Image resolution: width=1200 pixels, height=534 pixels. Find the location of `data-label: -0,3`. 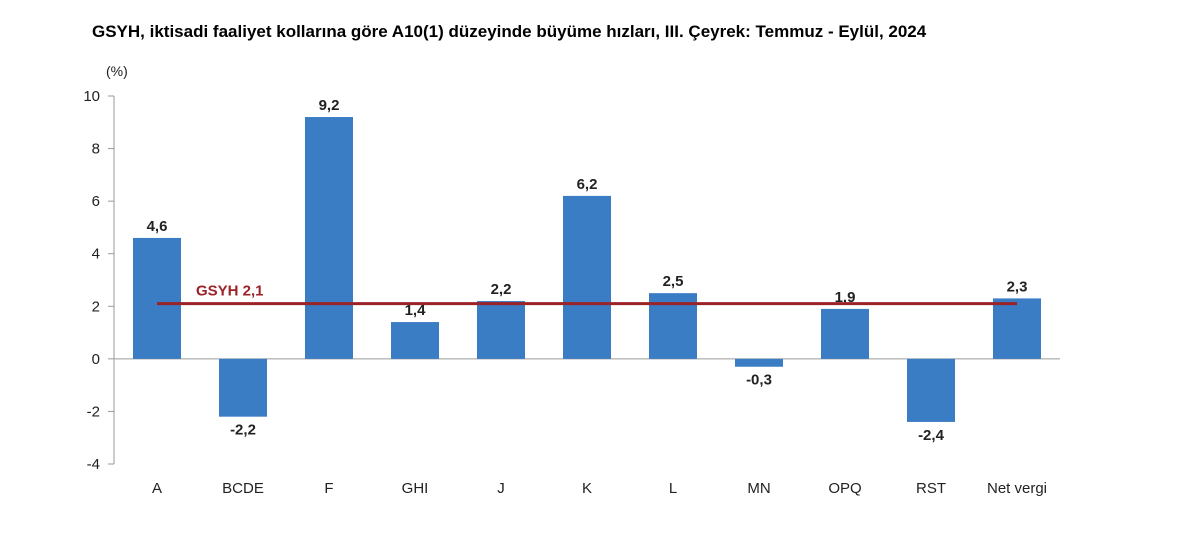

data-label: -0,3 is located at coordinates (759, 380).